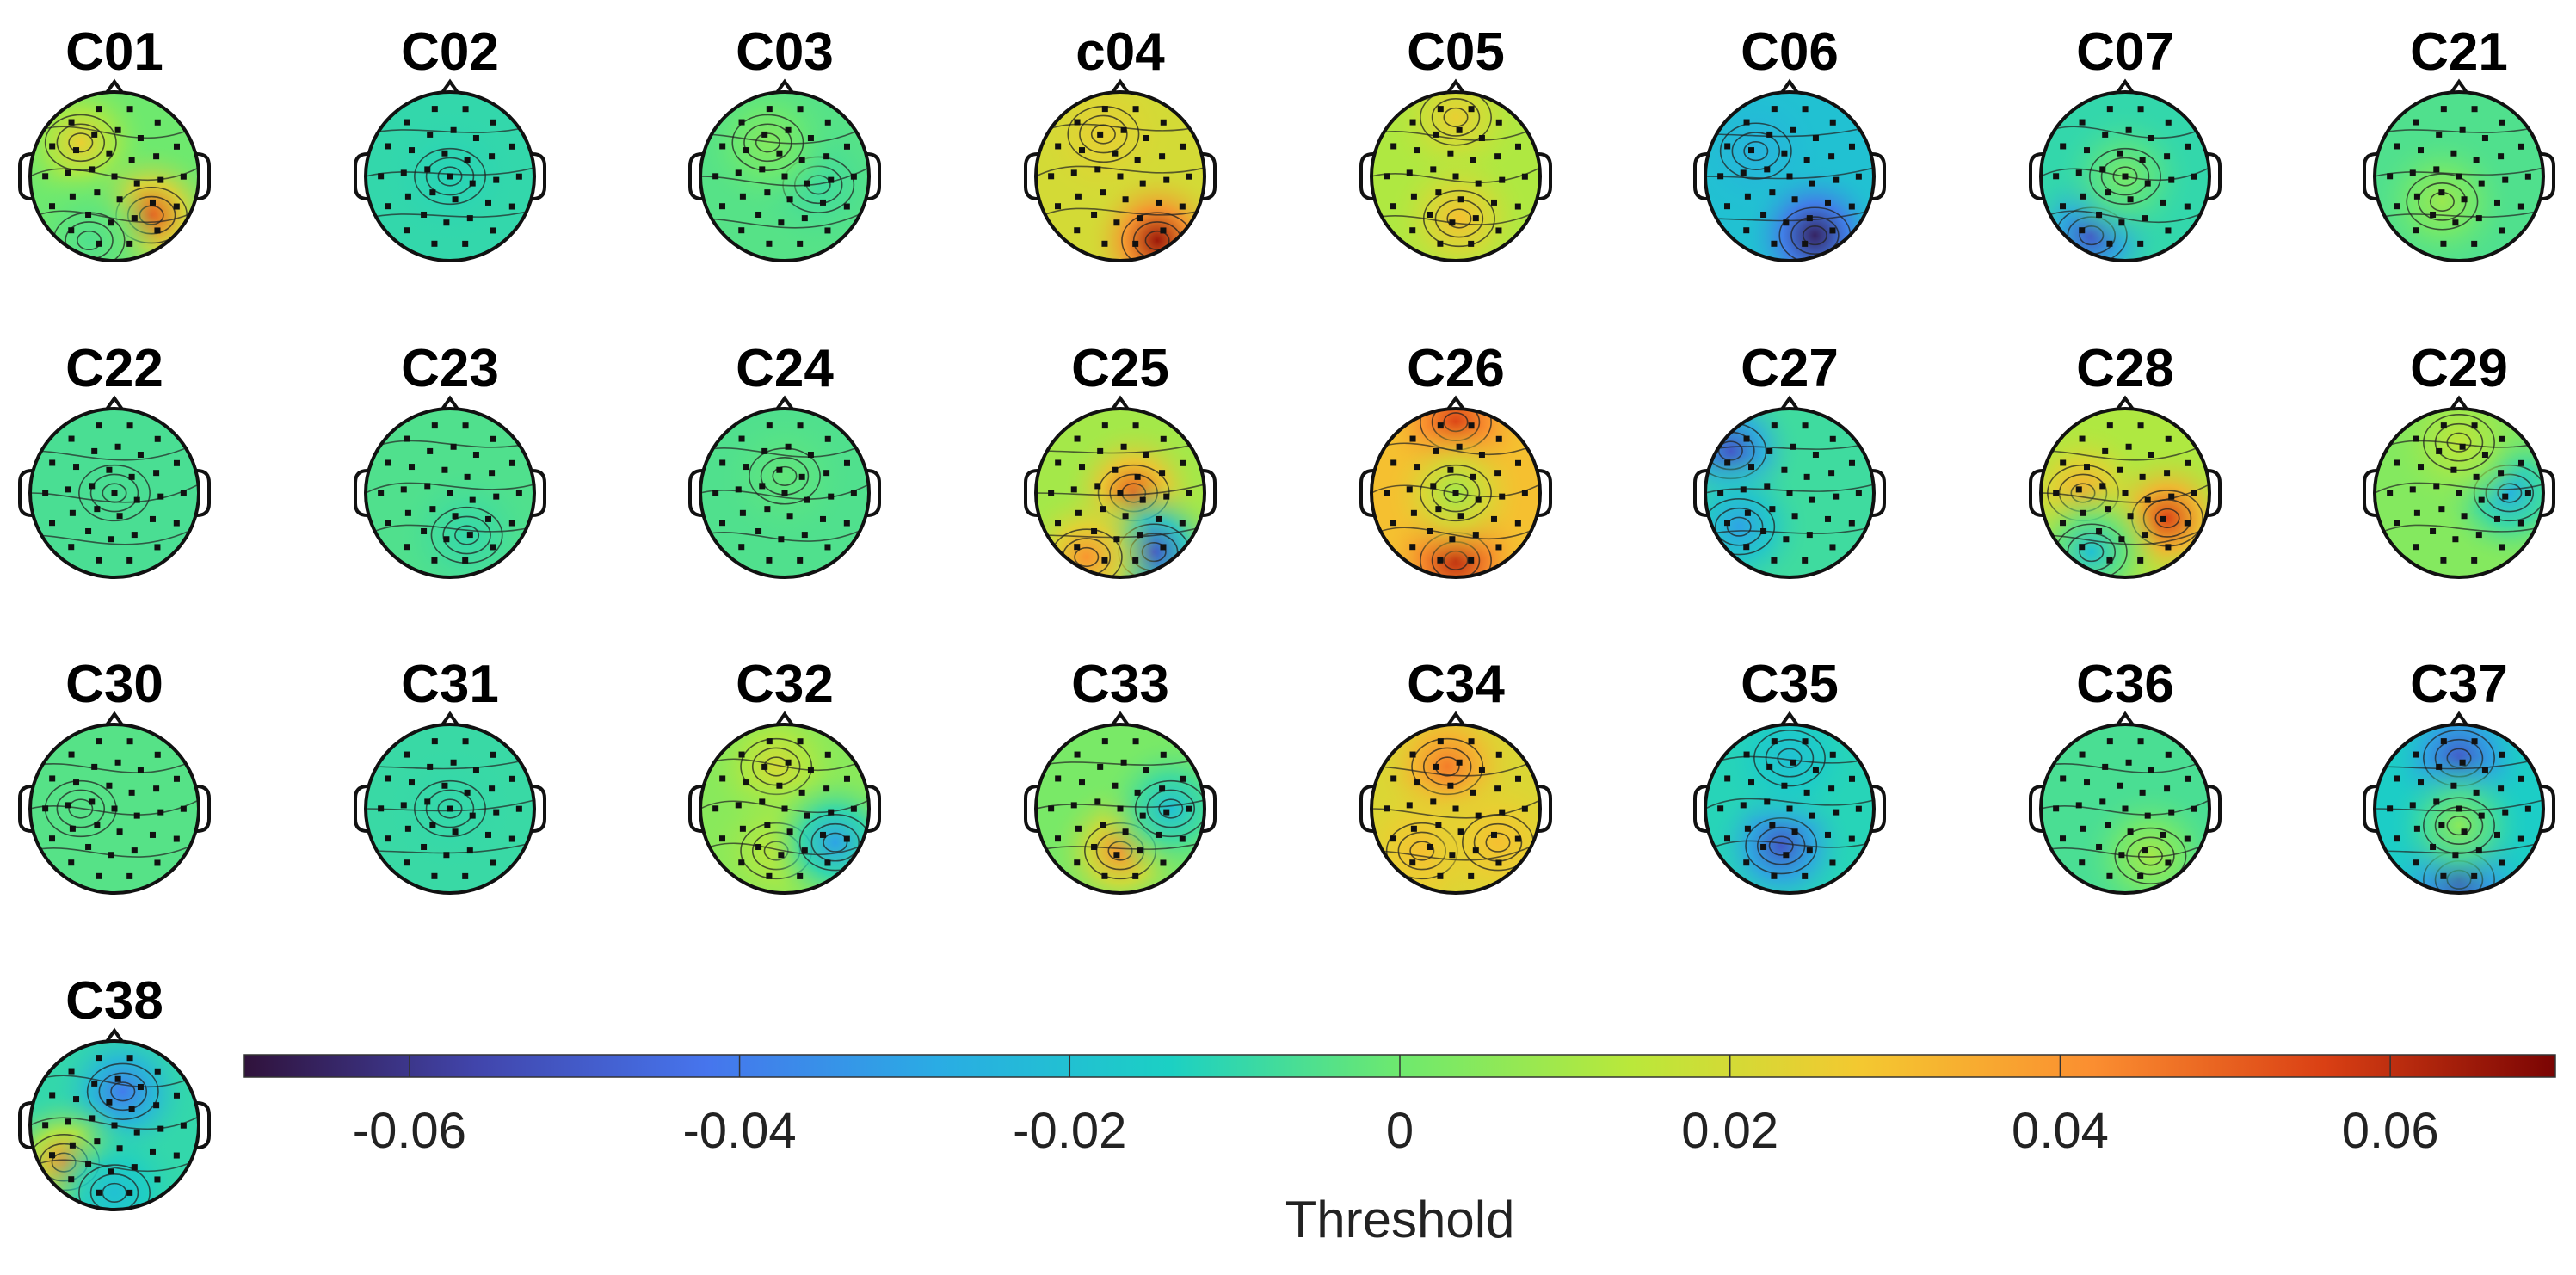 The image size is (2576, 1275). Describe the element at coordinates (2060, 1131) in the screenshot. I see `colorbar-tick-label: 0.04` at that location.